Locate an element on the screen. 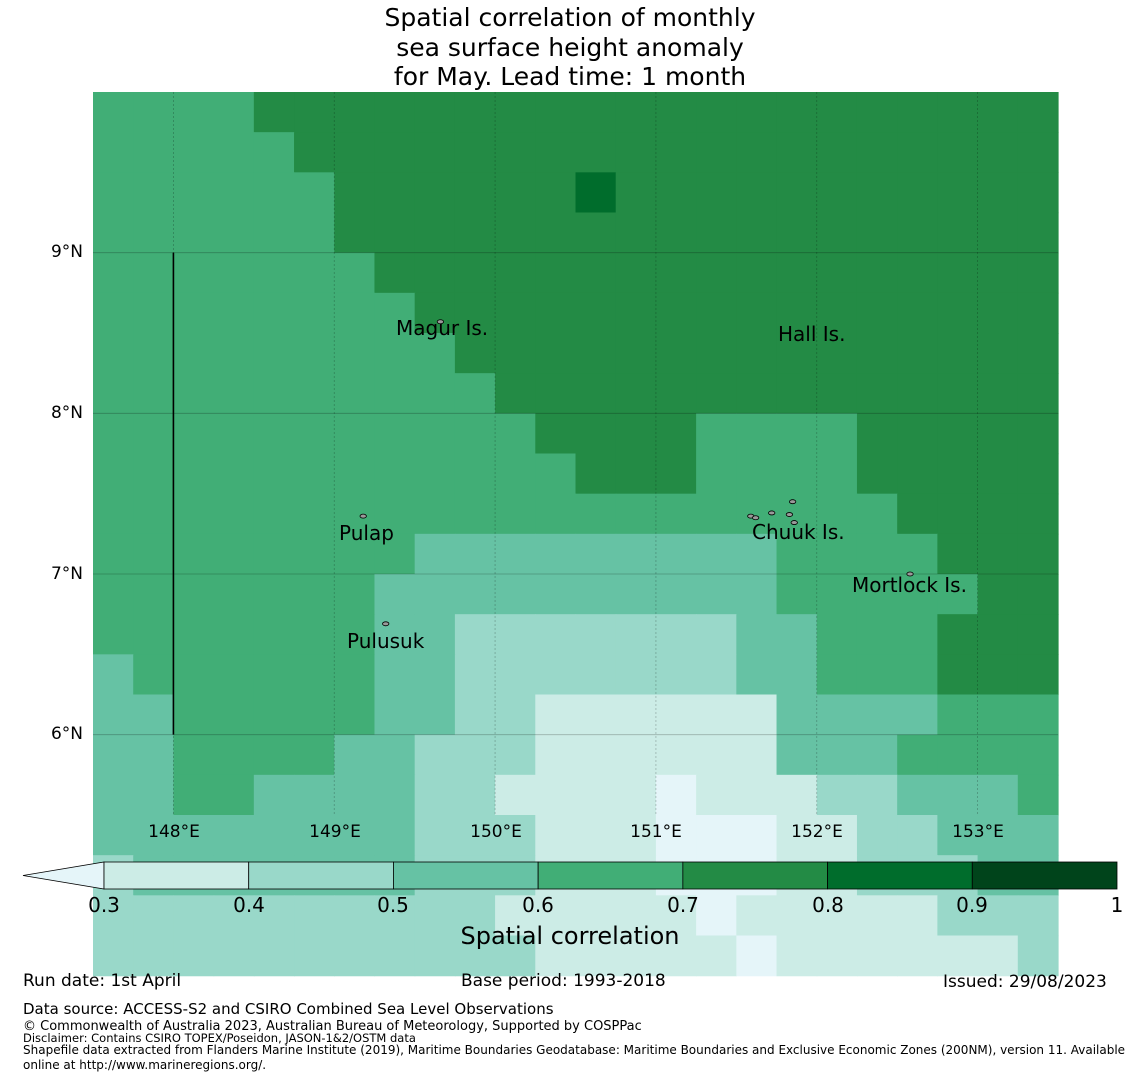 The width and height of the screenshot is (1140, 1080). label-magur: Magur Is. is located at coordinates (442, 328).